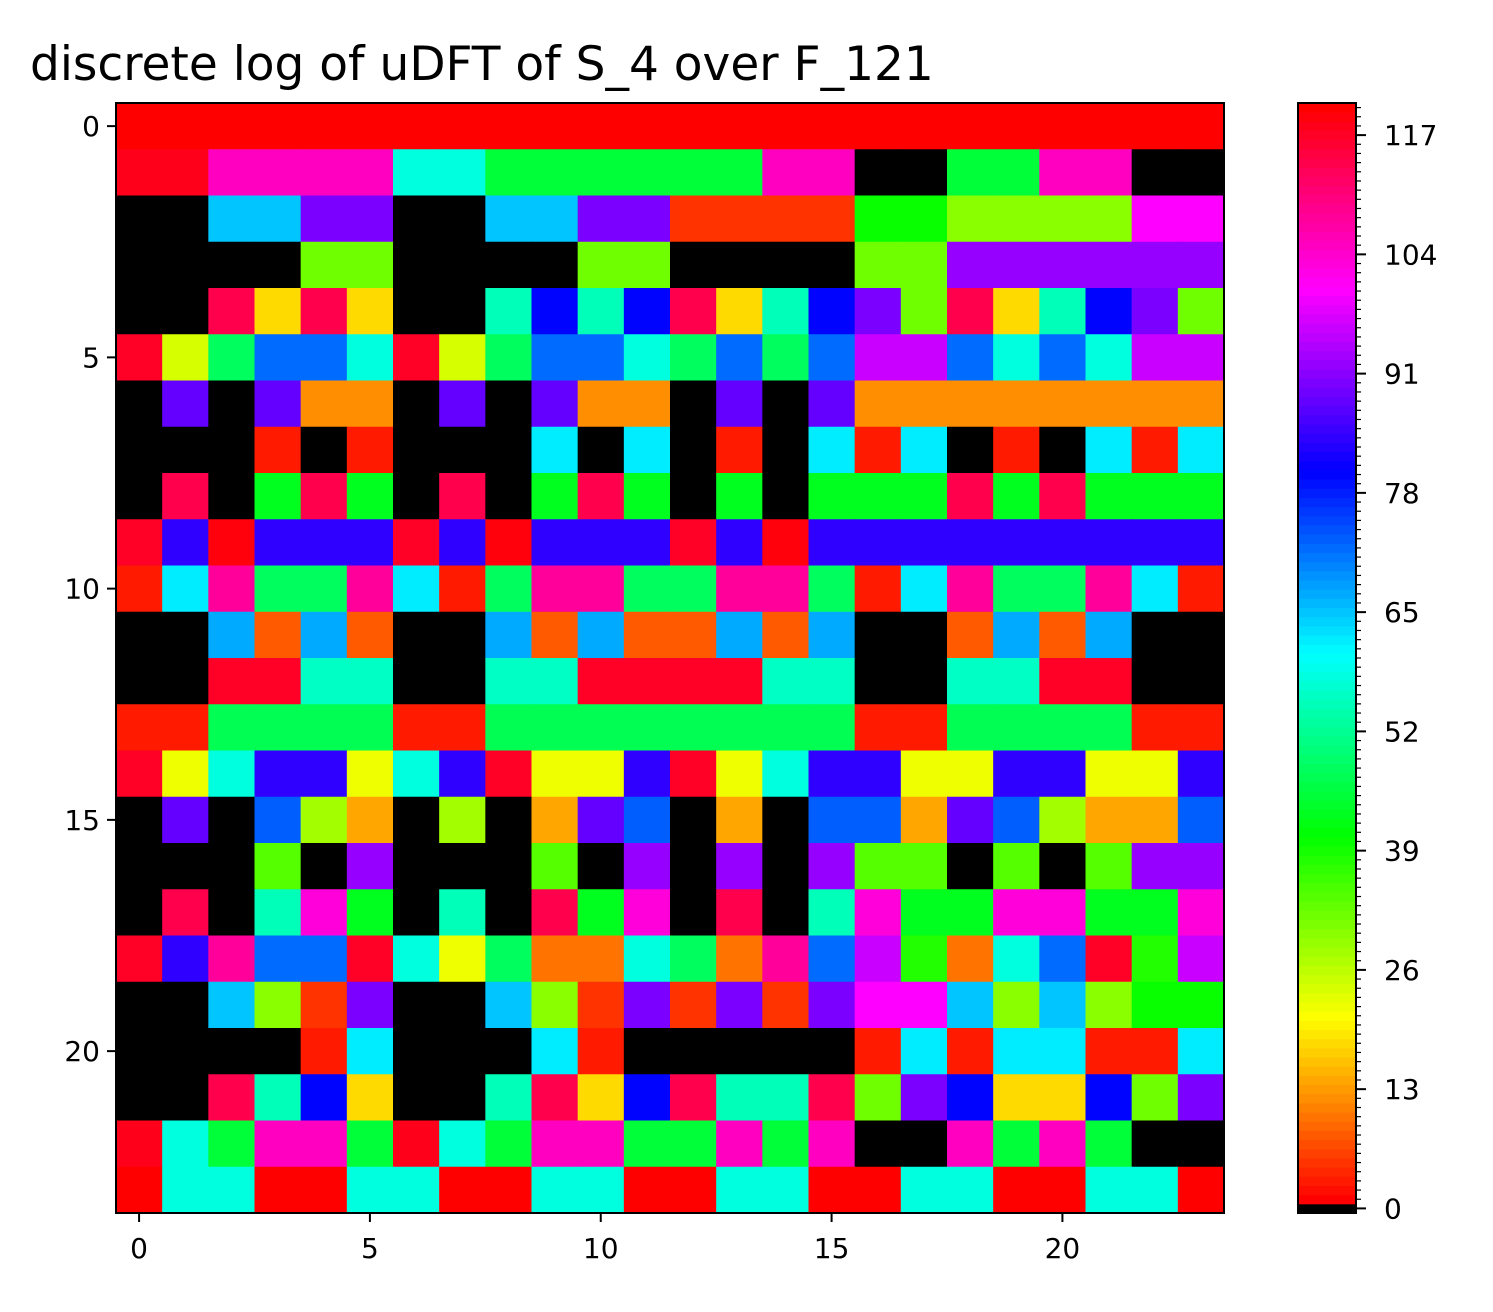  I want to click on x-tick-label: 20, so click(1063, 1248).